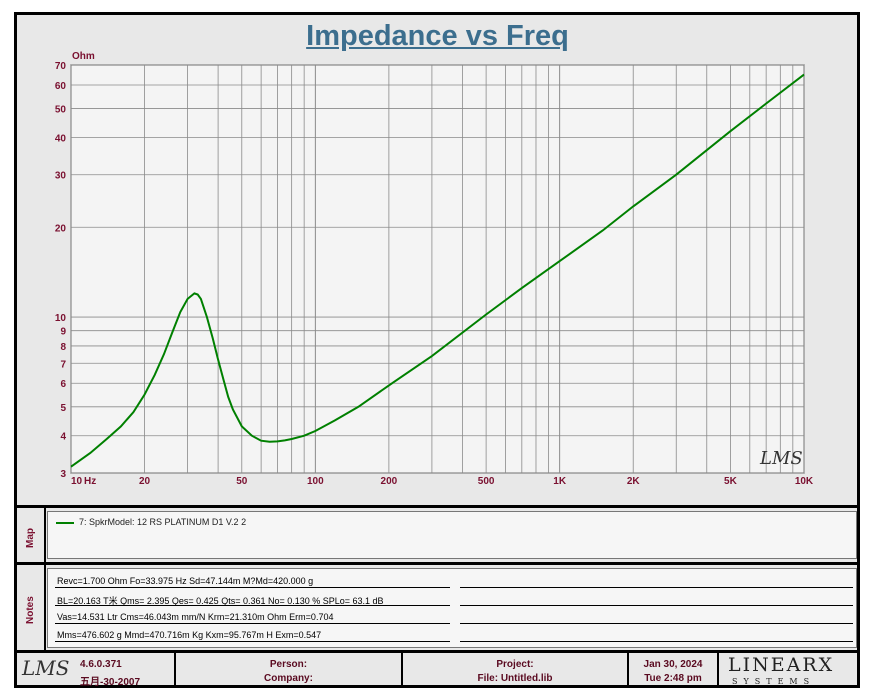  What do you see at coordinates (61, 66) in the screenshot?
I see `y-tick-label: 70` at bounding box center [61, 66].